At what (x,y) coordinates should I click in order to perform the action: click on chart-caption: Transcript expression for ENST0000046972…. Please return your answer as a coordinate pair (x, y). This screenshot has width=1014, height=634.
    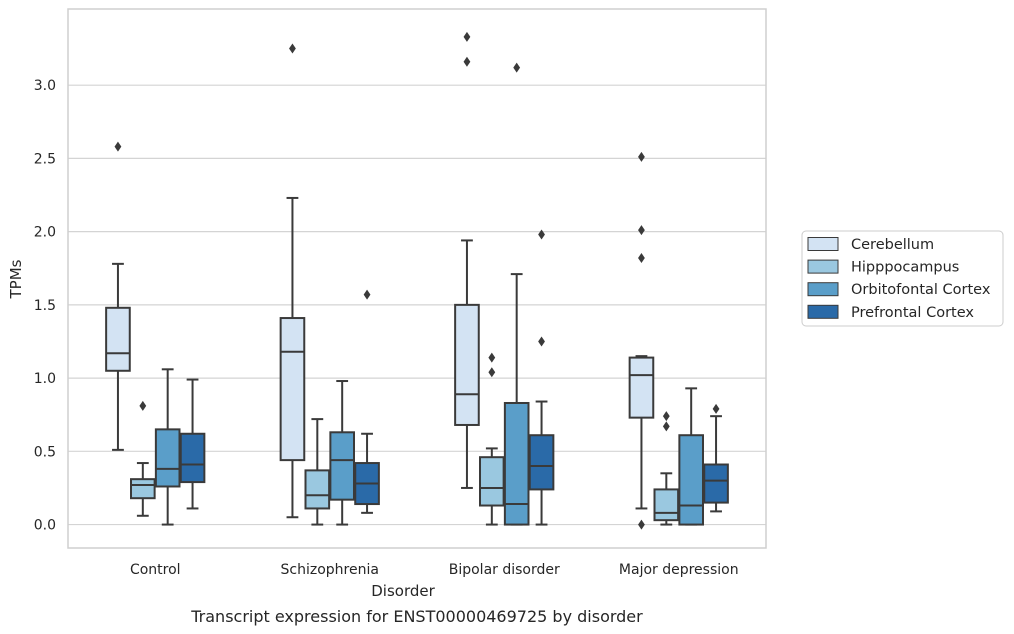
    Looking at the image, I should click on (416, 616).